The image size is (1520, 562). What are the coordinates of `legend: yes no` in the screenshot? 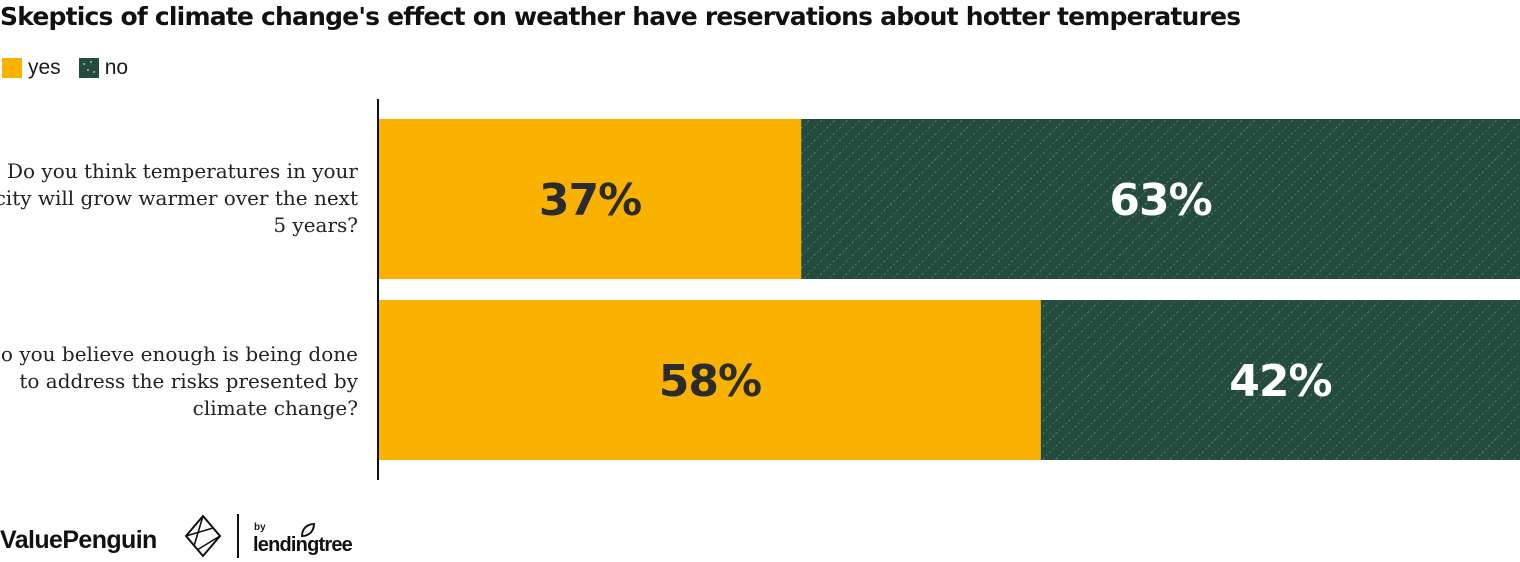 It's located at (65, 68).